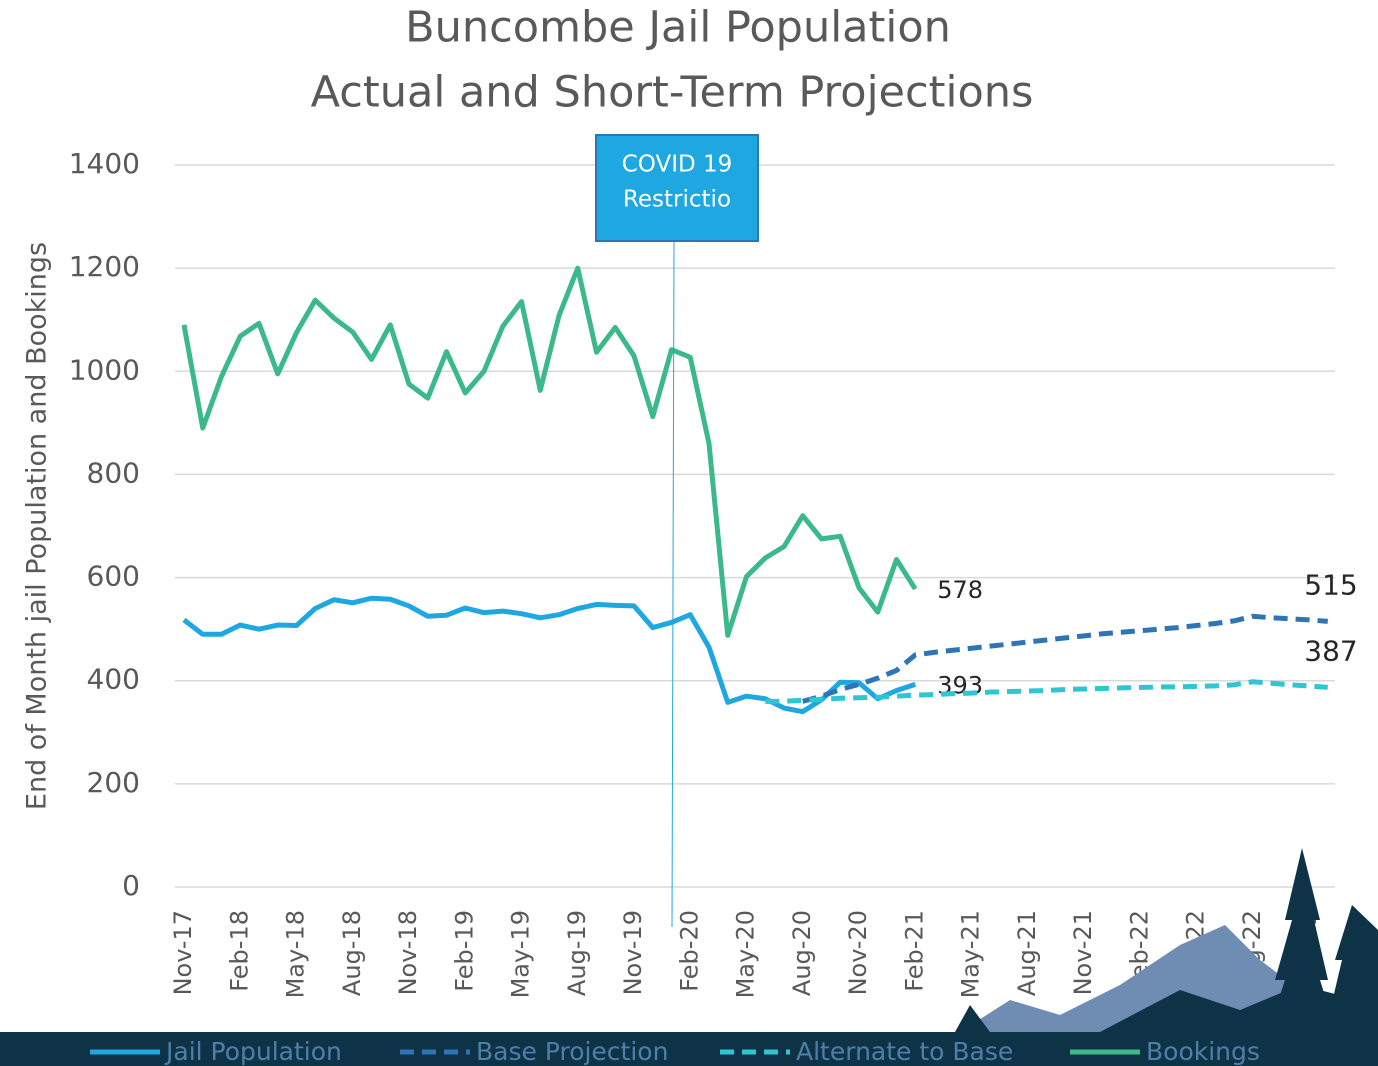 The height and width of the screenshot is (1066, 1378). I want to click on x-tick-label: Aug-21, so click(1027, 953).